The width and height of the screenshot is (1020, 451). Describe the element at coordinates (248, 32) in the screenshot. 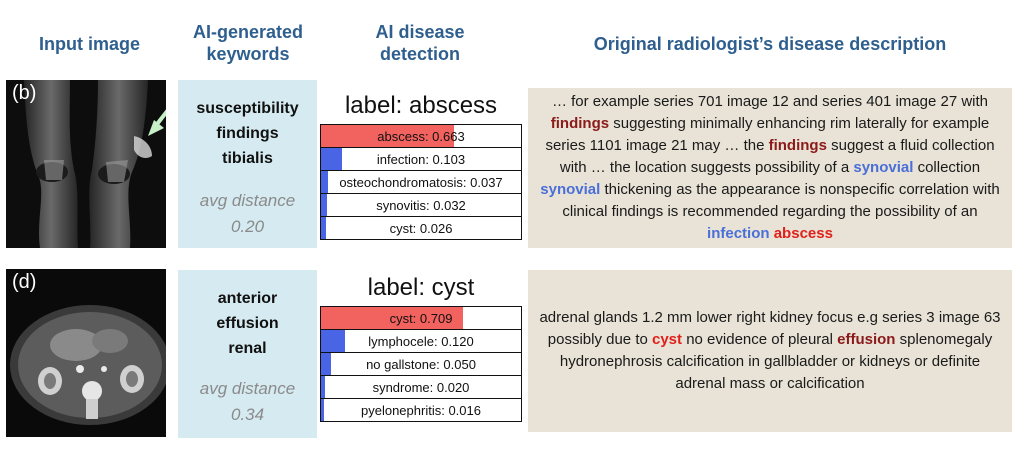

I see `header-keywords-line1: AI-generated` at that location.